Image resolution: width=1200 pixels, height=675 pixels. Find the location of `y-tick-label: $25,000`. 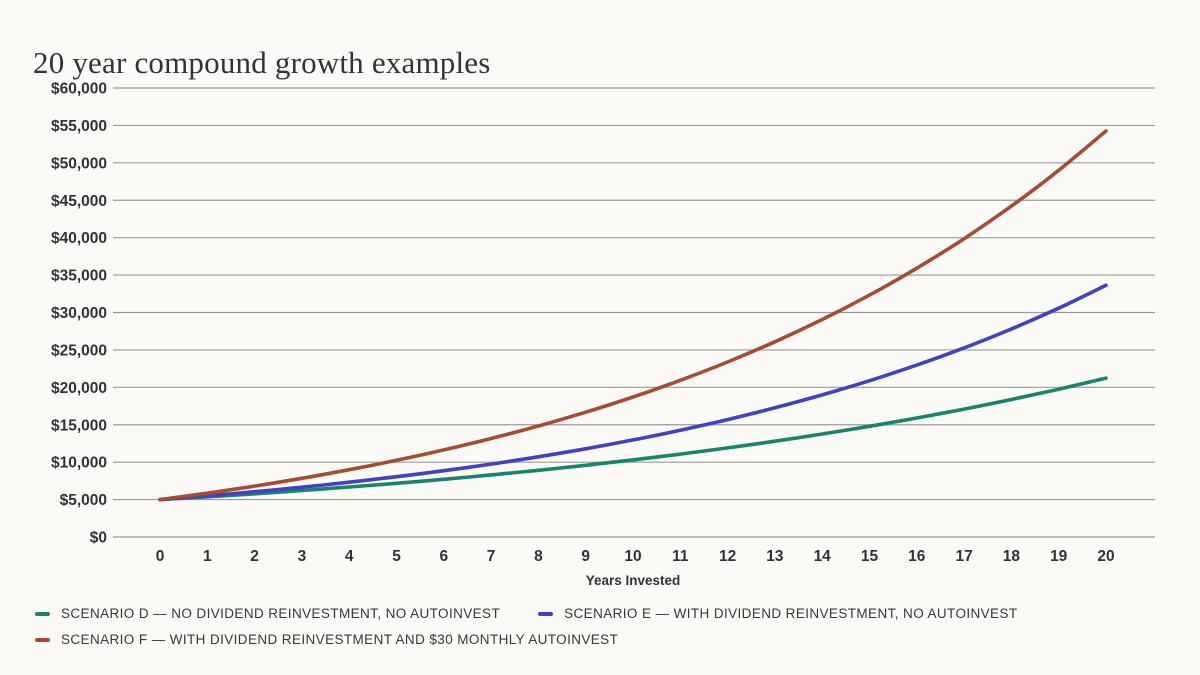

y-tick-label: $25,000 is located at coordinates (79, 350).